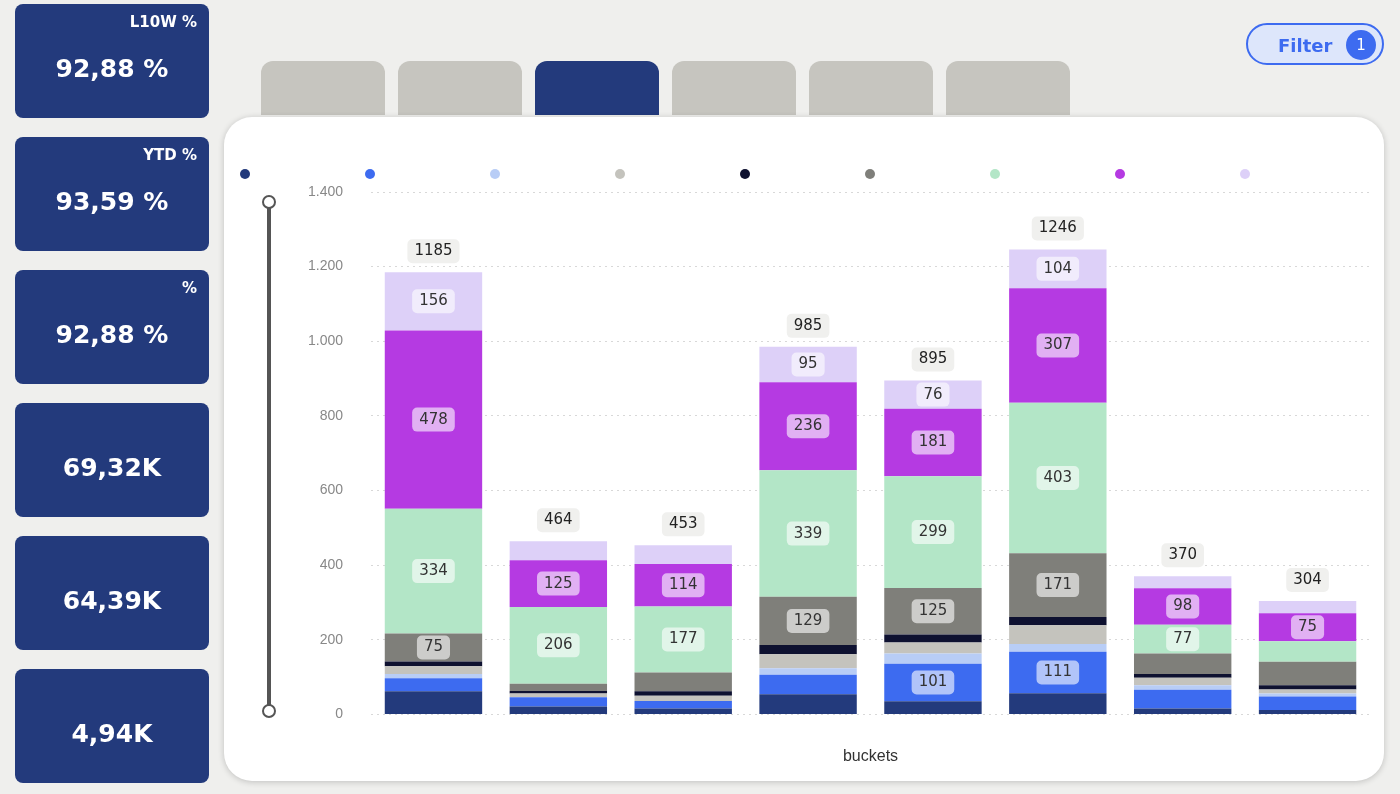 This screenshot has height=794, width=1400. Describe the element at coordinates (1057, 227) in the screenshot. I see `total-label: 1246` at that location.